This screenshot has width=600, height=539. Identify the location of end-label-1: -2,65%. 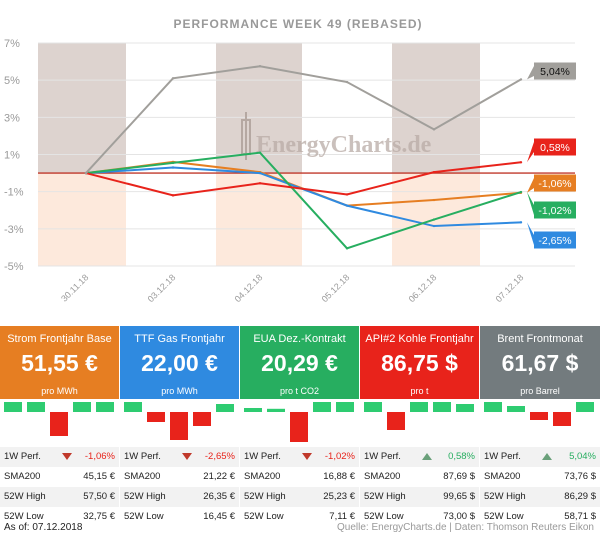
(554, 241).